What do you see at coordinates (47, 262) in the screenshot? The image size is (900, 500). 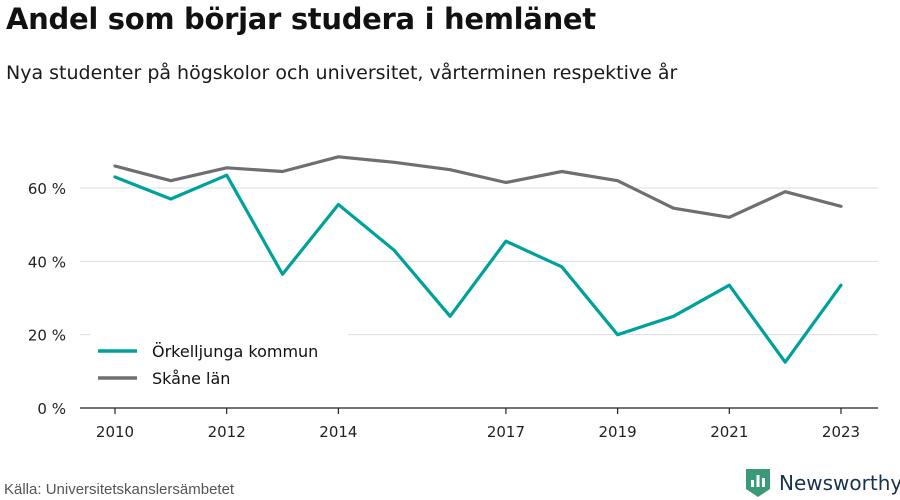 I see `y-tick-label: 40 %` at bounding box center [47, 262].